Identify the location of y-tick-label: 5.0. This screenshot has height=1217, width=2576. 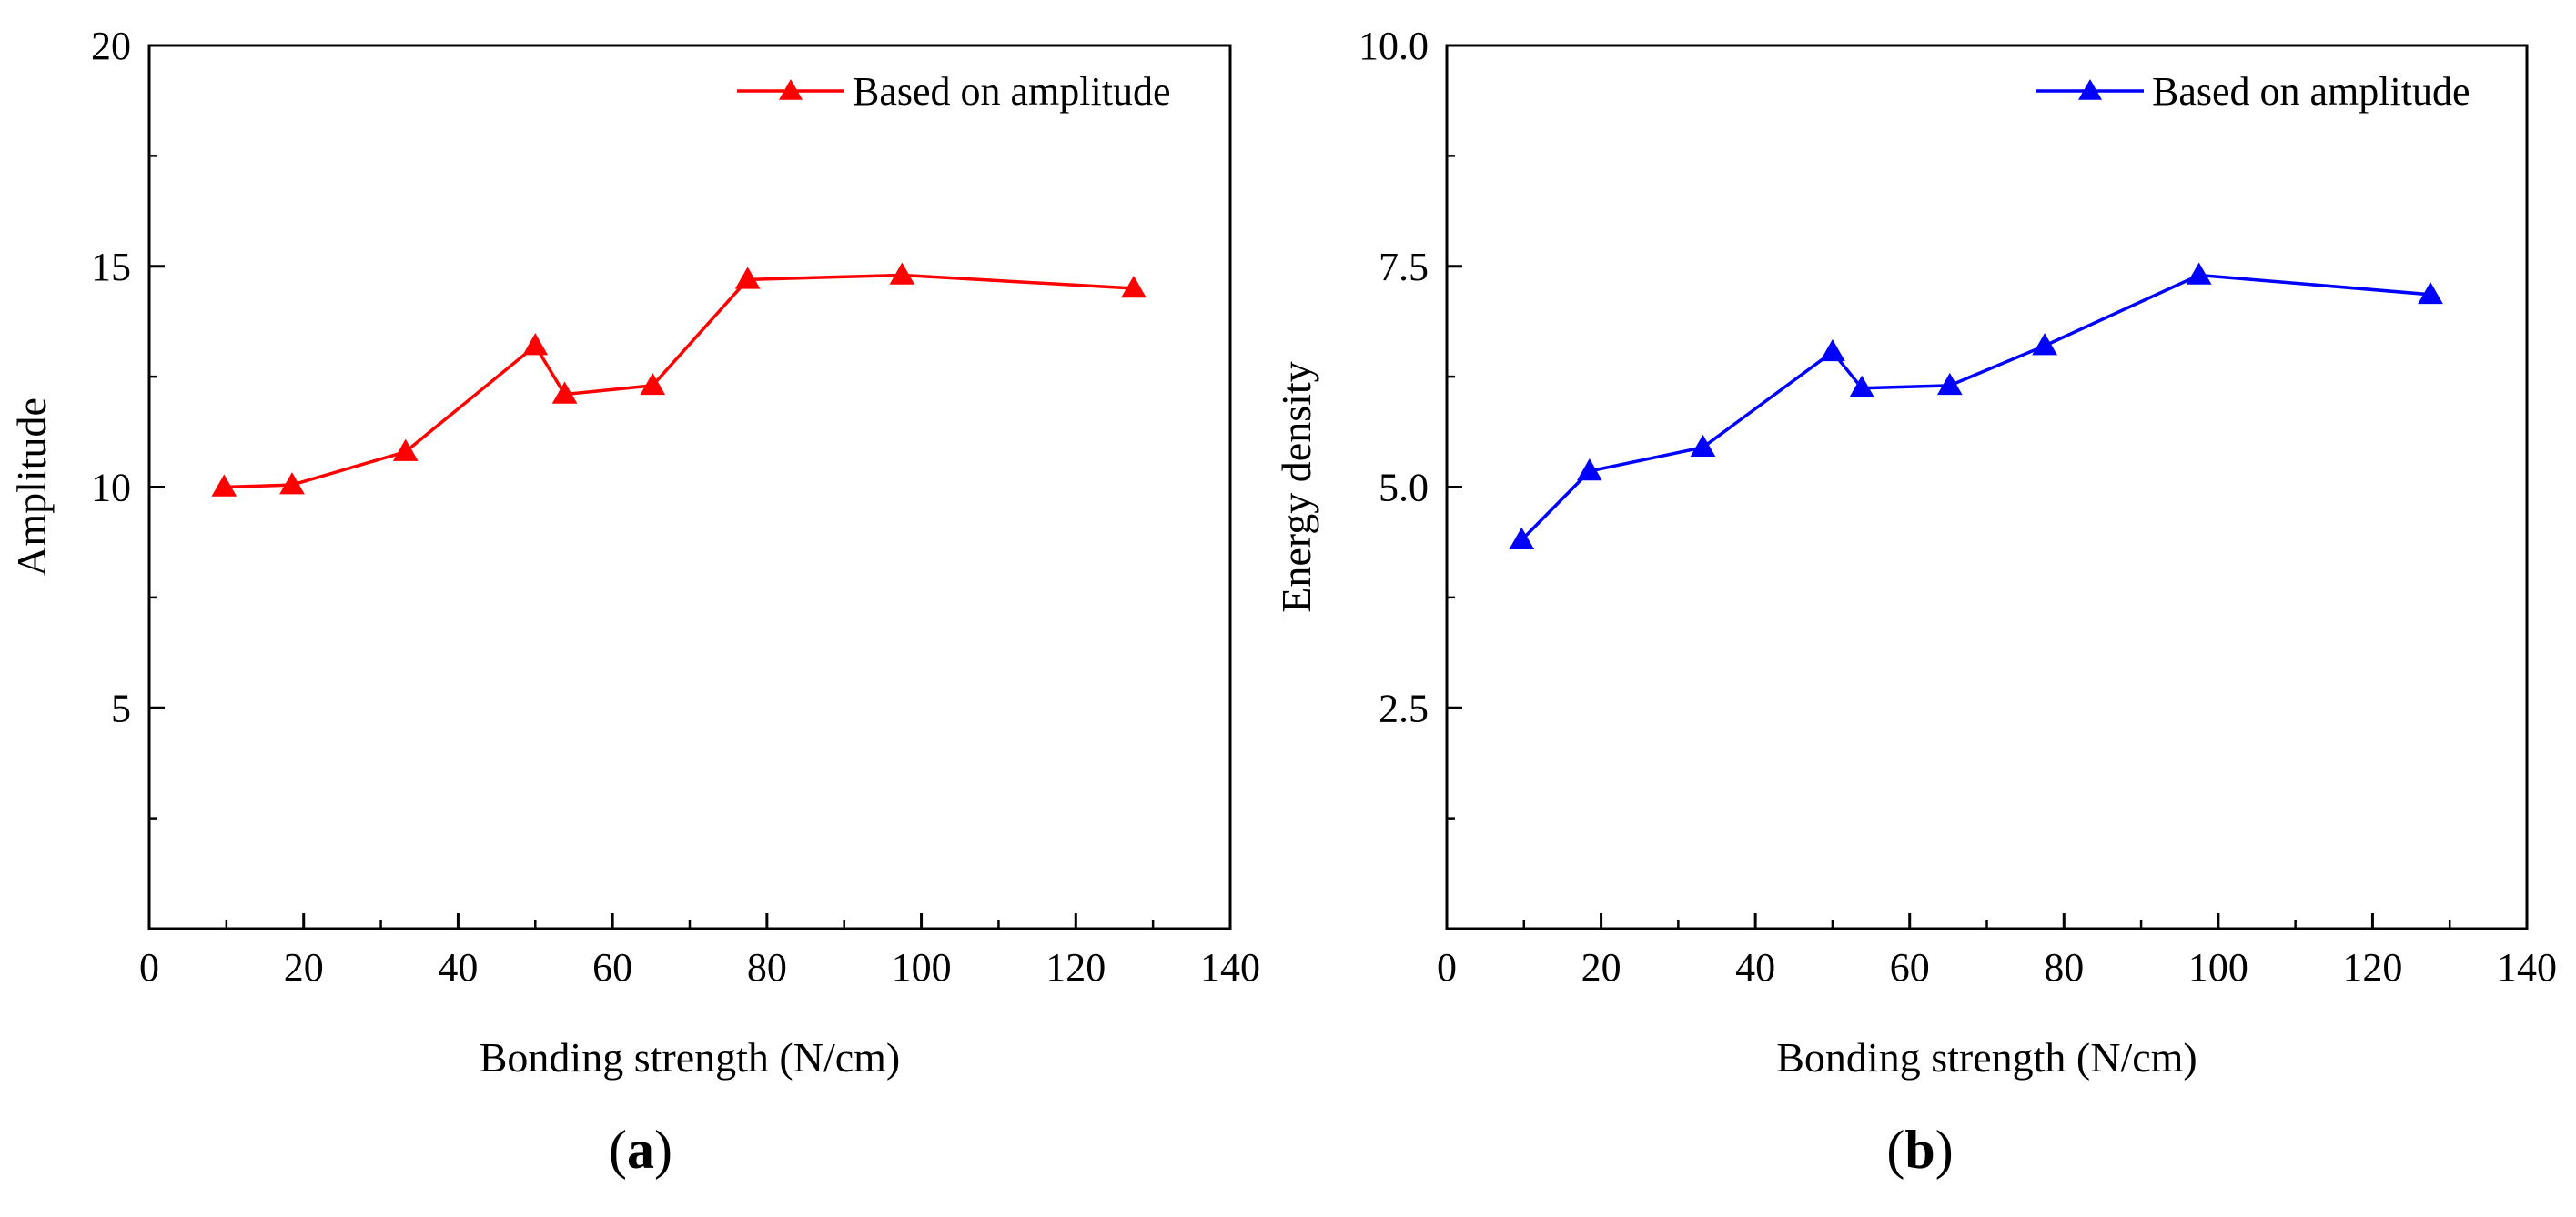
(1404, 488).